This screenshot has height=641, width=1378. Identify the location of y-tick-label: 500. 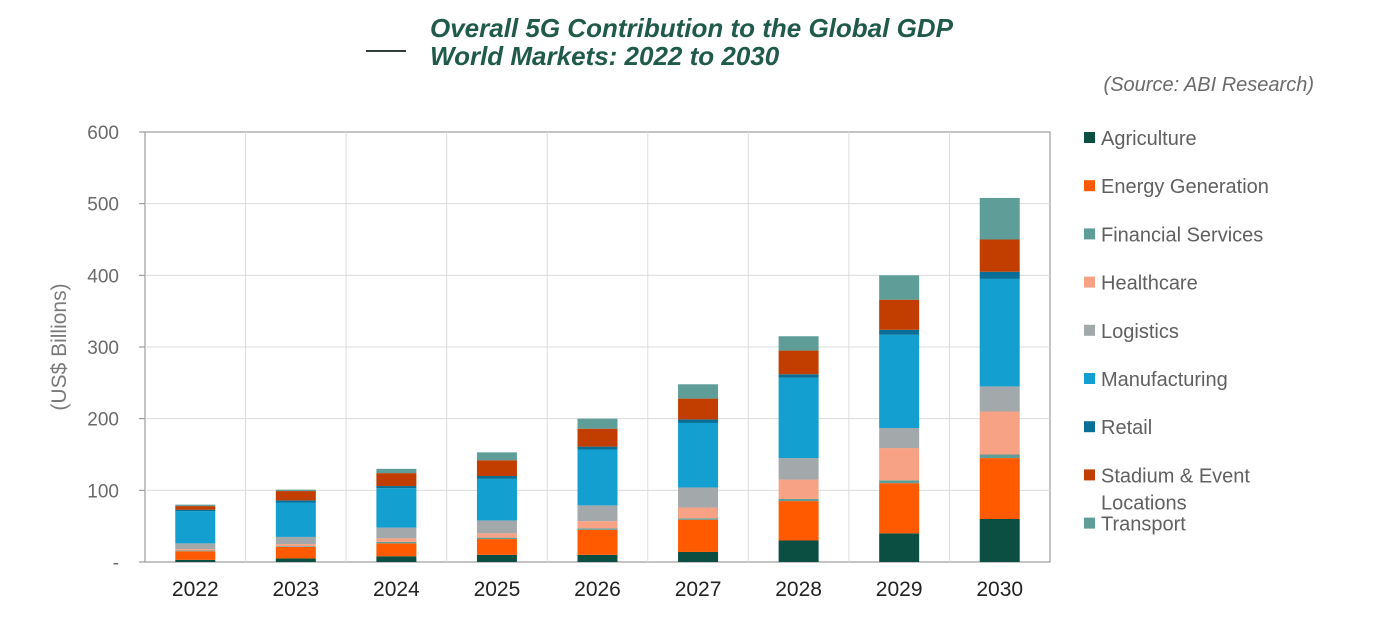
(103, 205).